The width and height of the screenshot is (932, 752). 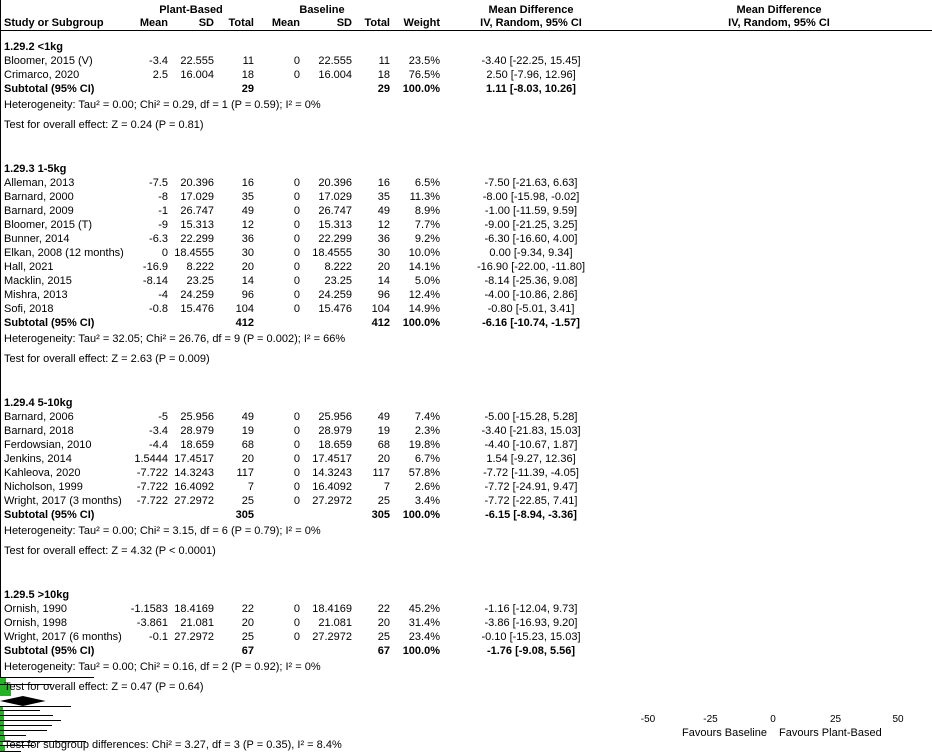 What do you see at coordinates (830, 733) in the screenshot?
I see `favours-right-label: Favours Plant-Based` at bounding box center [830, 733].